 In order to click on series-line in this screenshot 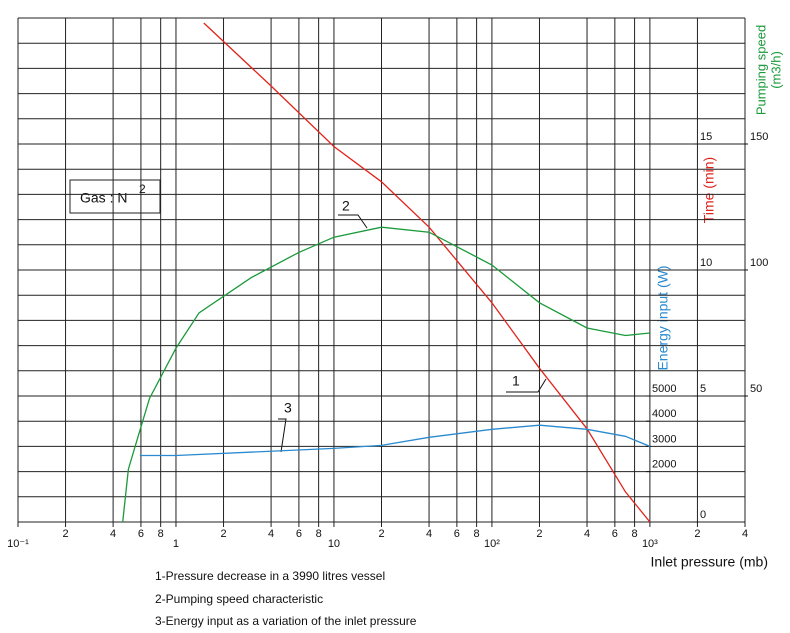, I will do `click(395, 440)`.